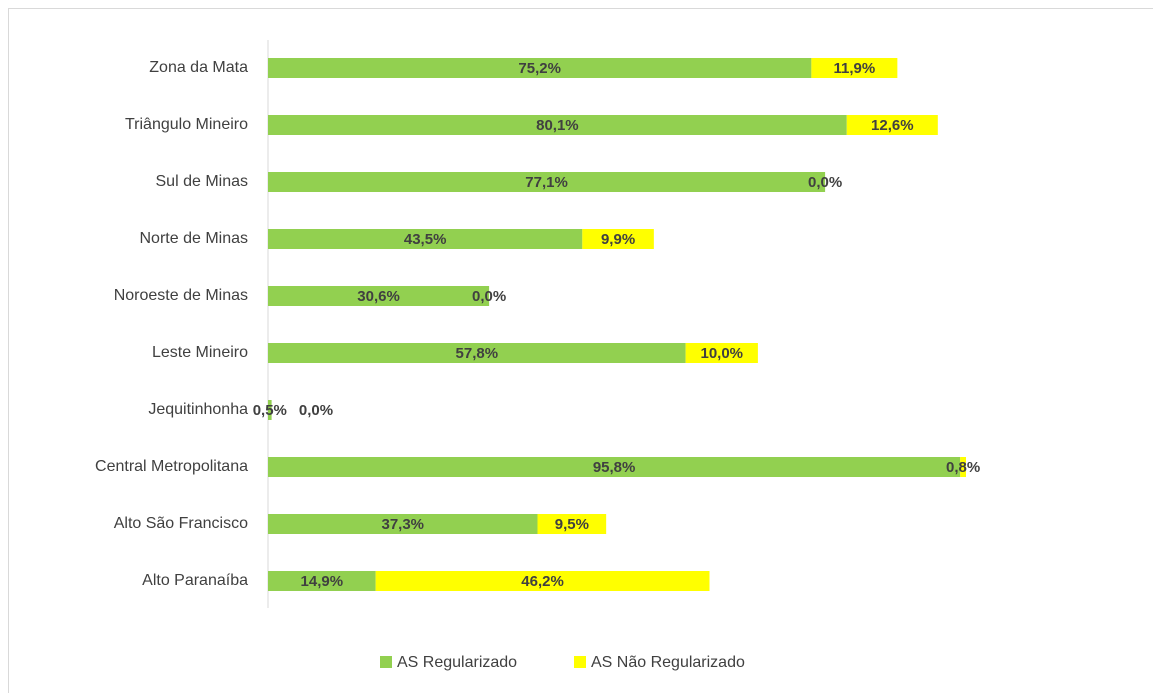 The image size is (1153, 693). What do you see at coordinates (202, 181) in the screenshot?
I see `category-label: Sul de Minas` at bounding box center [202, 181].